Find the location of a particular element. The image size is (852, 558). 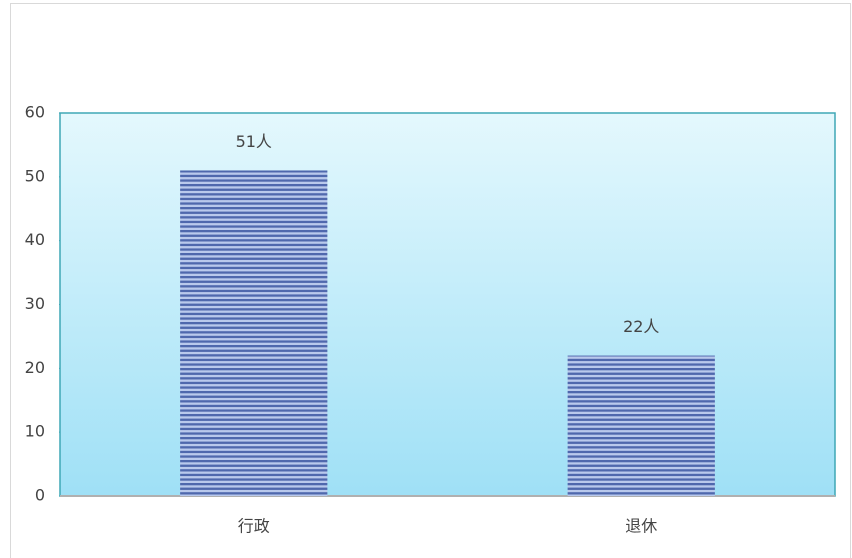

data-label: 22人 is located at coordinates (641, 326).